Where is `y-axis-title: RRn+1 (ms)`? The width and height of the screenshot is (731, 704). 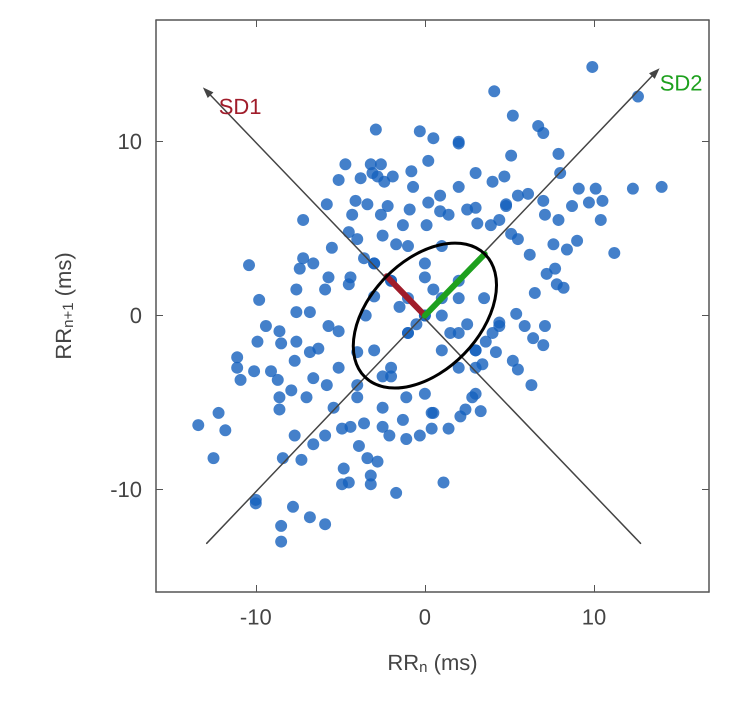 y-axis-title: RRn+1 (ms) is located at coordinates (64, 306).